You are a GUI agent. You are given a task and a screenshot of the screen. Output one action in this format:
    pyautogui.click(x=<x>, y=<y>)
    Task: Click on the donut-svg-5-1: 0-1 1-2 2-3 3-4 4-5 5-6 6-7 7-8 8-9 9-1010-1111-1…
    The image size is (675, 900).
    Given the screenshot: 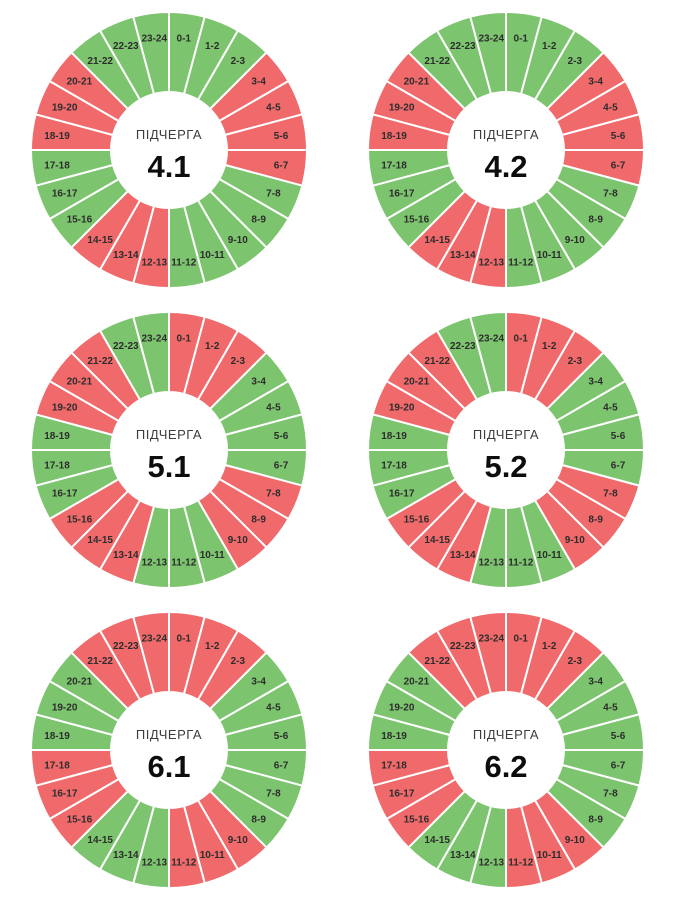 What is the action you would take?
    pyautogui.click(x=168, y=450)
    